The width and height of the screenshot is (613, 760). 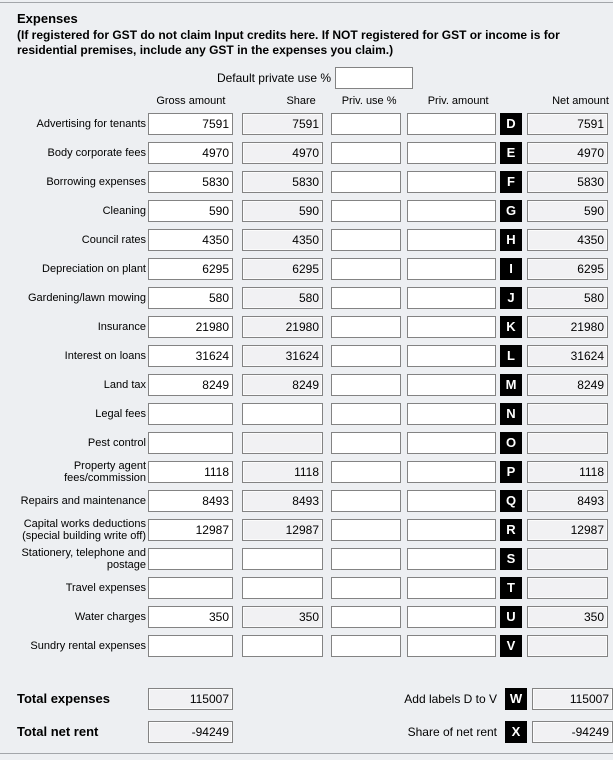 What do you see at coordinates (306, 500) in the screenshot?
I see `expense-row: Repairs and maintenance Q` at bounding box center [306, 500].